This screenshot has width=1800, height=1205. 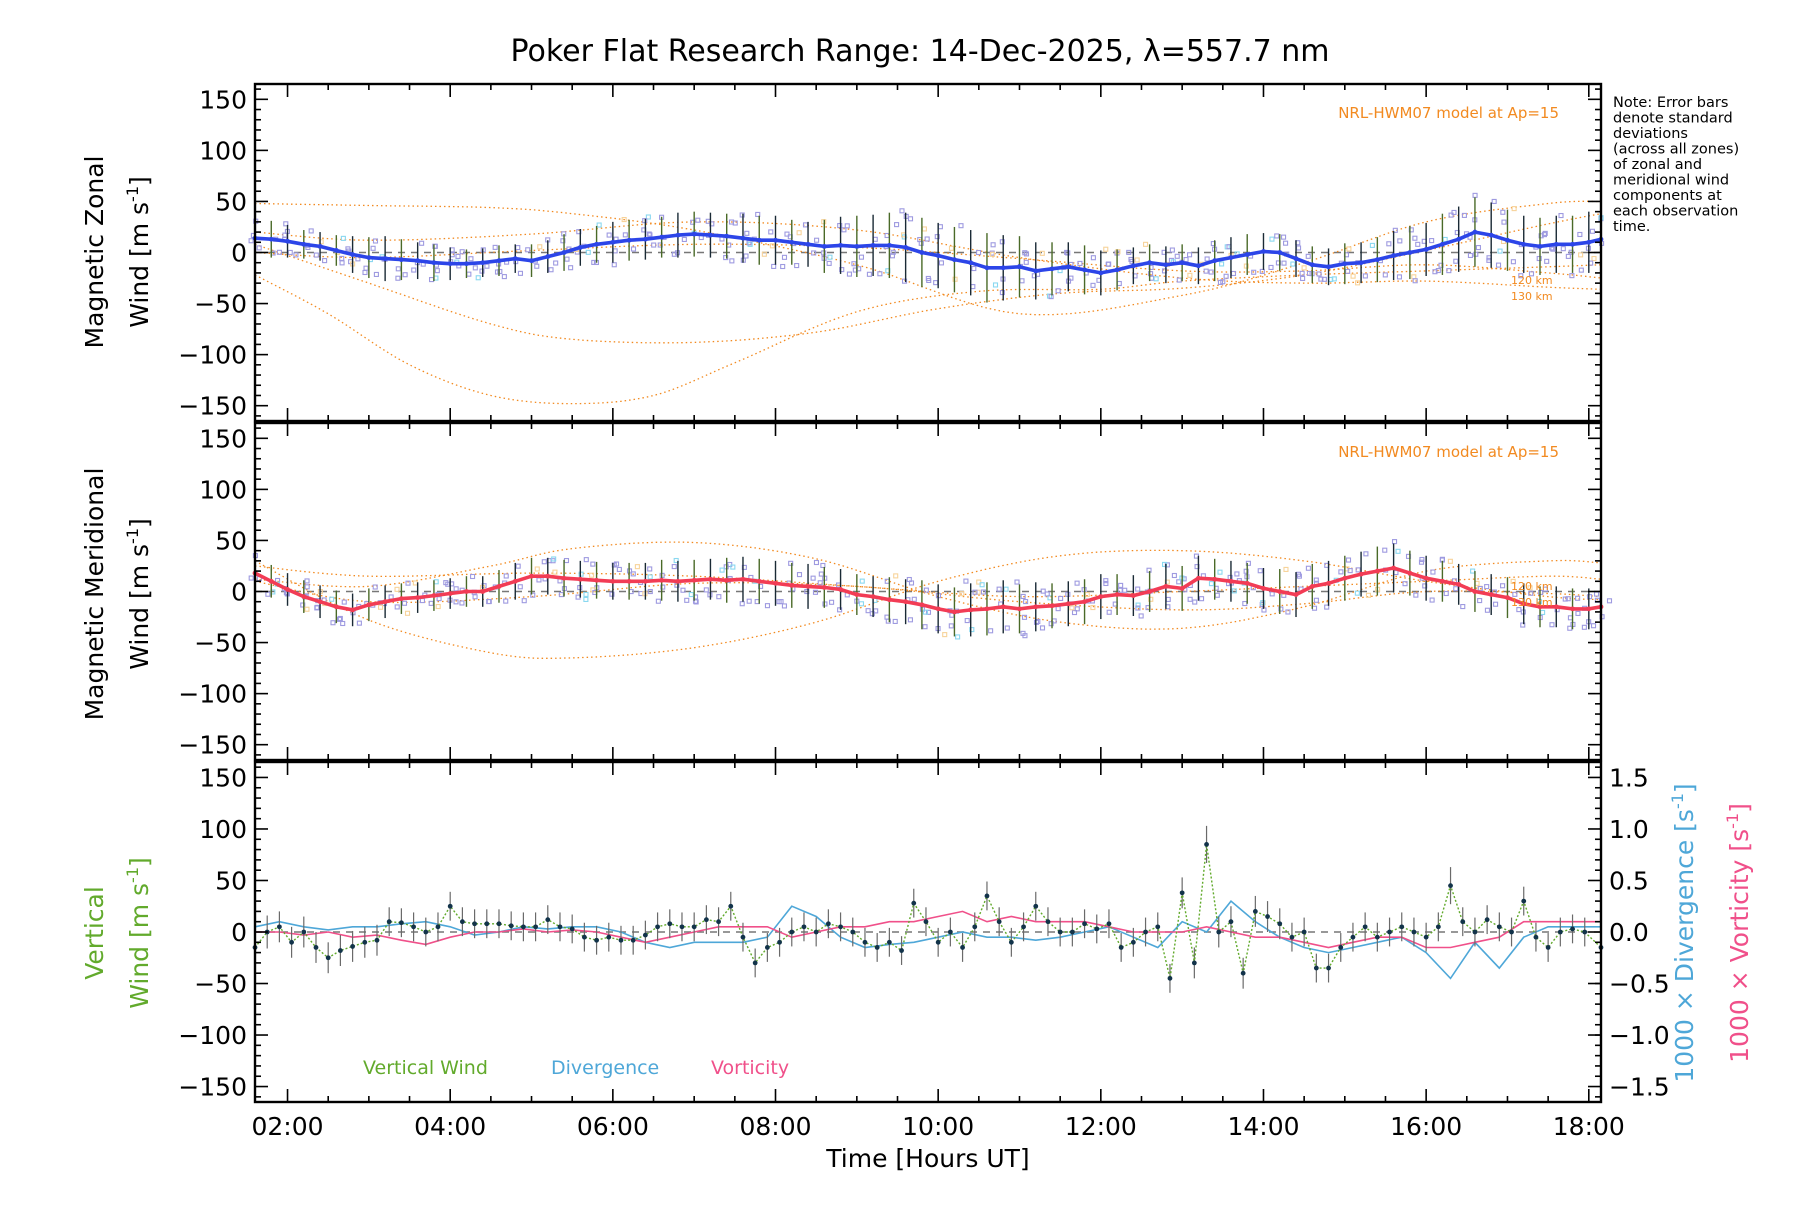 What do you see at coordinates (928, 590) in the screenshot?
I see `meridional-wind-line` at bounding box center [928, 590].